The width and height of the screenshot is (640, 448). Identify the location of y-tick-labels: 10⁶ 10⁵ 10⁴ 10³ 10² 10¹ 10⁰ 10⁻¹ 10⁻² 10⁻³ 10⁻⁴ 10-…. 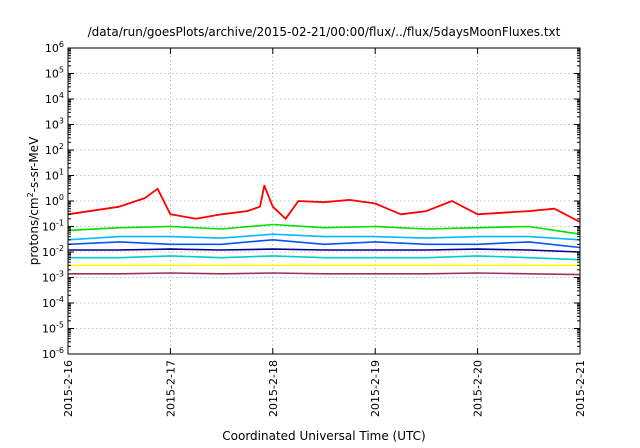
(53, 200).